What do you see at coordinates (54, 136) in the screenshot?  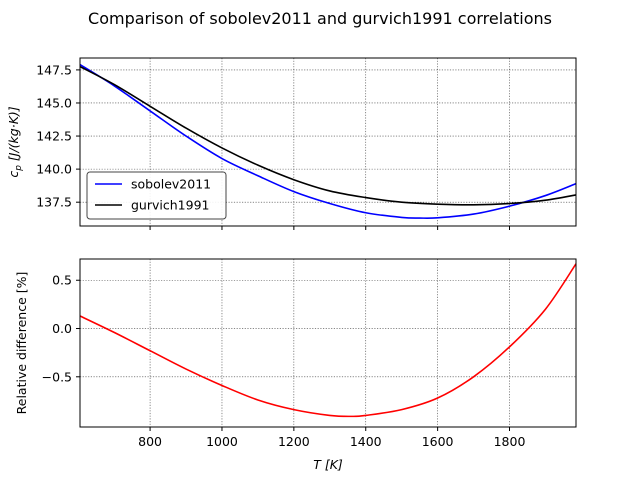 I see `top-y-tick-label: 142.5` at bounding box center [54, 136].